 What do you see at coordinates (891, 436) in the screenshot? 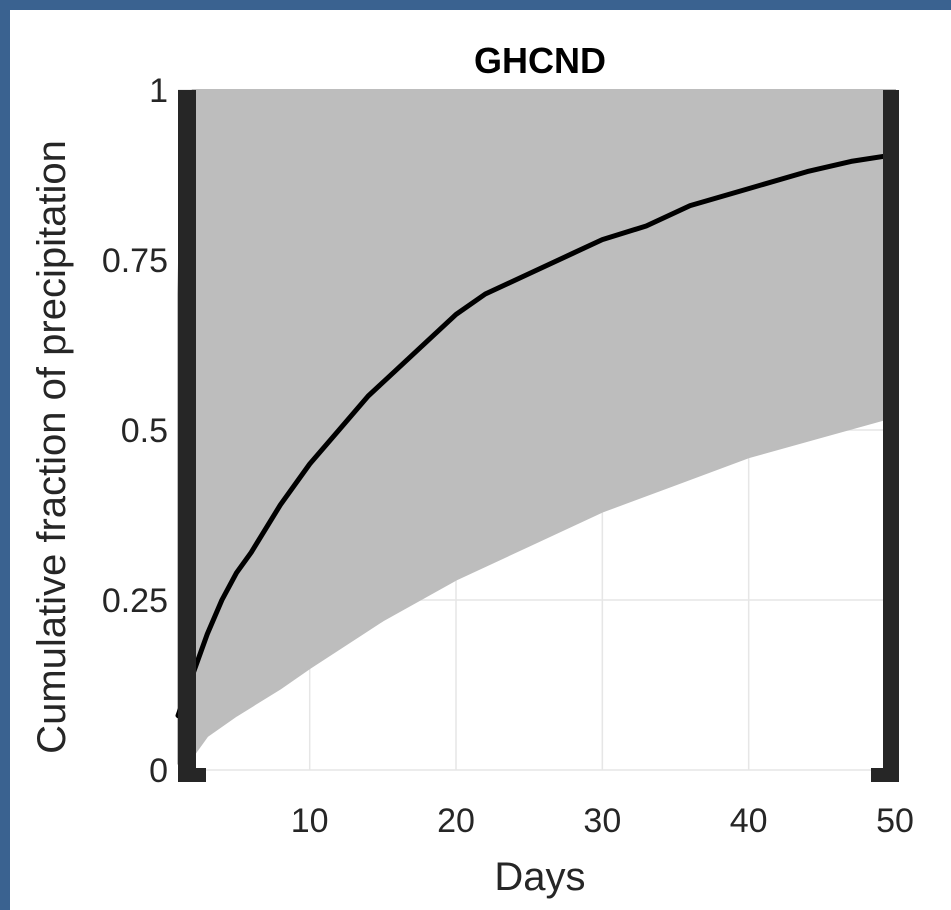
I see `right-edge-bar` at bounding box center [891, 436].